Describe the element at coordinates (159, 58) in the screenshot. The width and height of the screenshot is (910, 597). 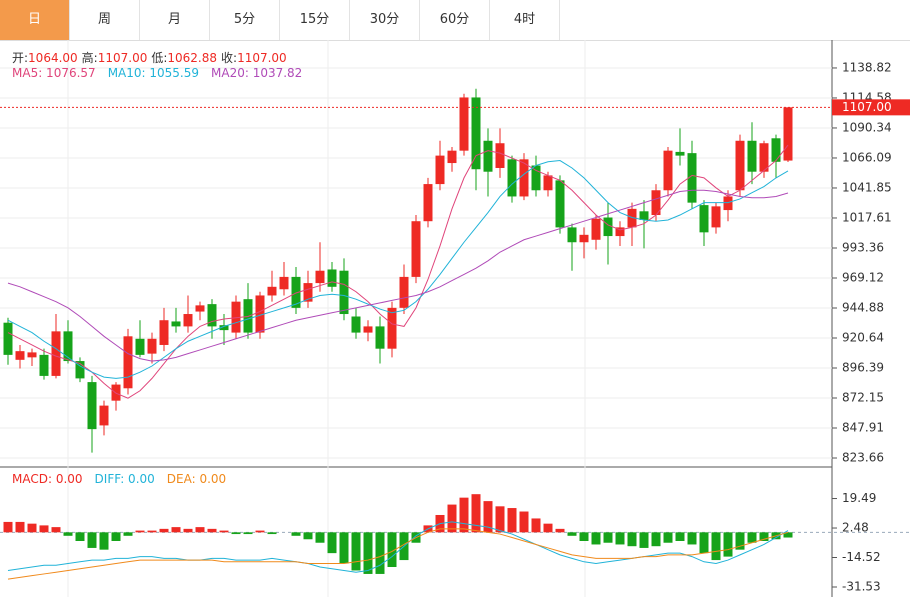
I see `info-label: 低:` at that location.